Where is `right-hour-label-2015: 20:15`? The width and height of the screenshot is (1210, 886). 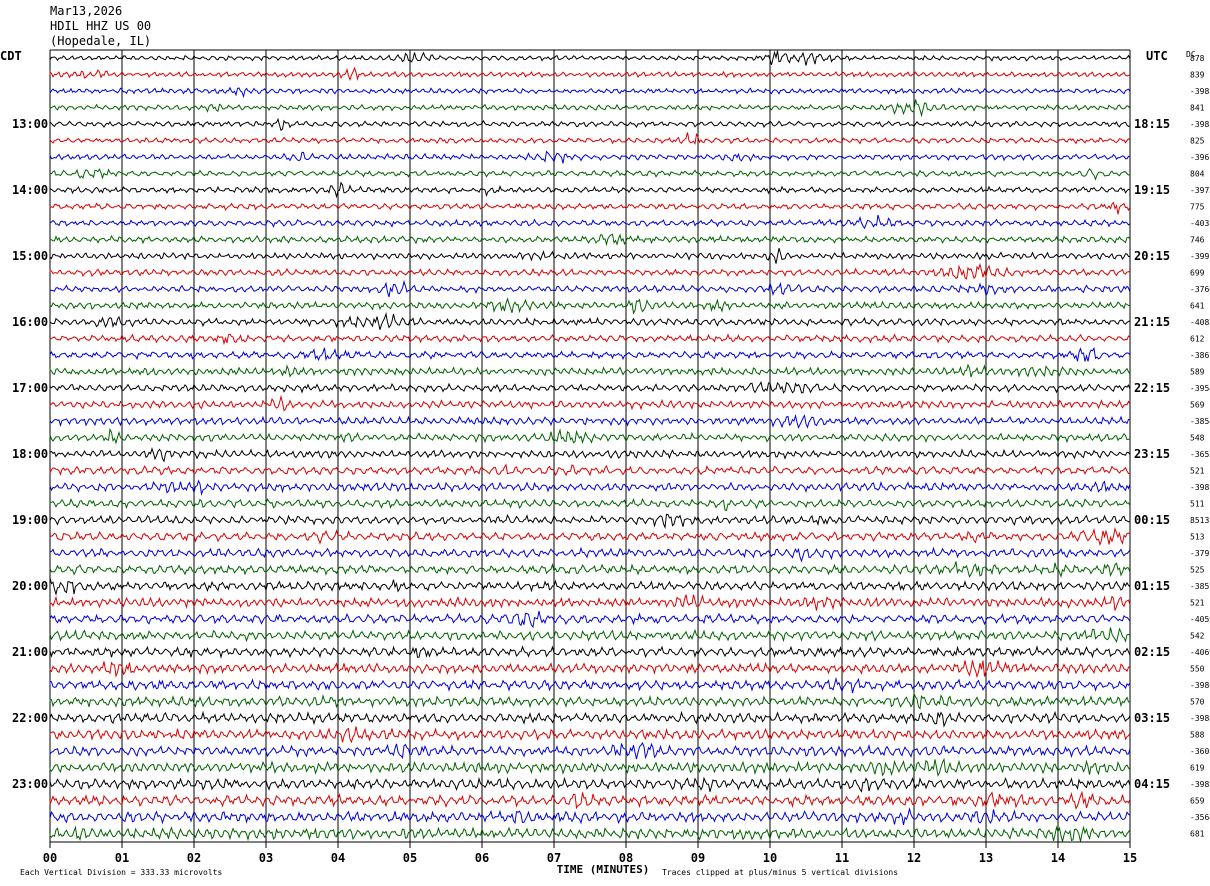 right-hour-label-2015: 20:15 is located at coordinates (1152, 256).